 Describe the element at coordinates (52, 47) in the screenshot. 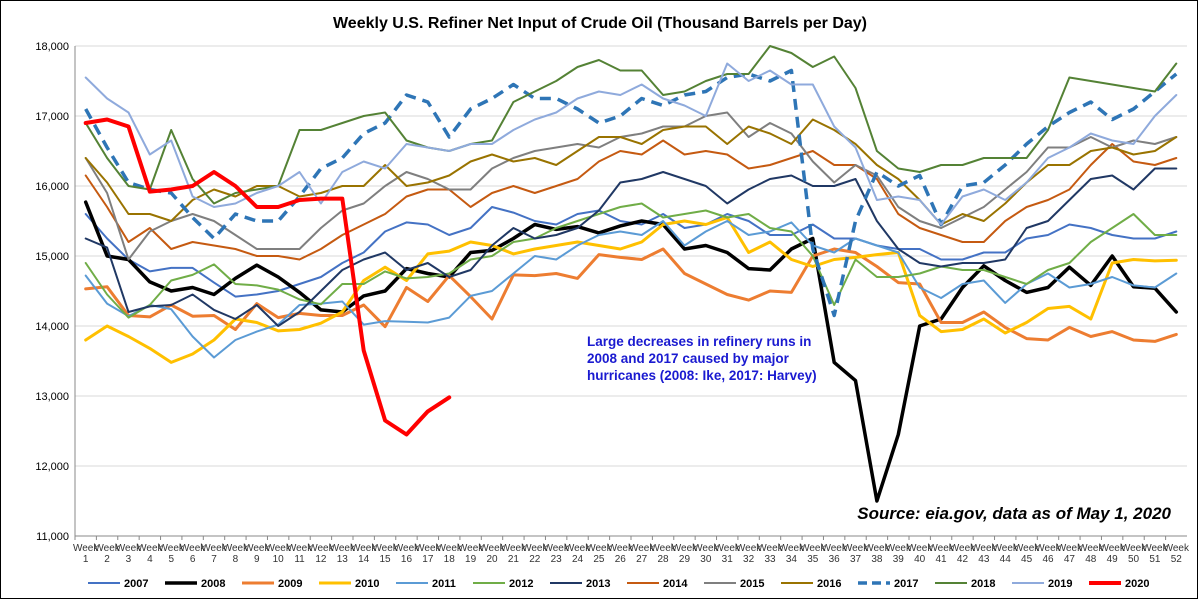

I see `y-tick-label: 18,000` at that location.